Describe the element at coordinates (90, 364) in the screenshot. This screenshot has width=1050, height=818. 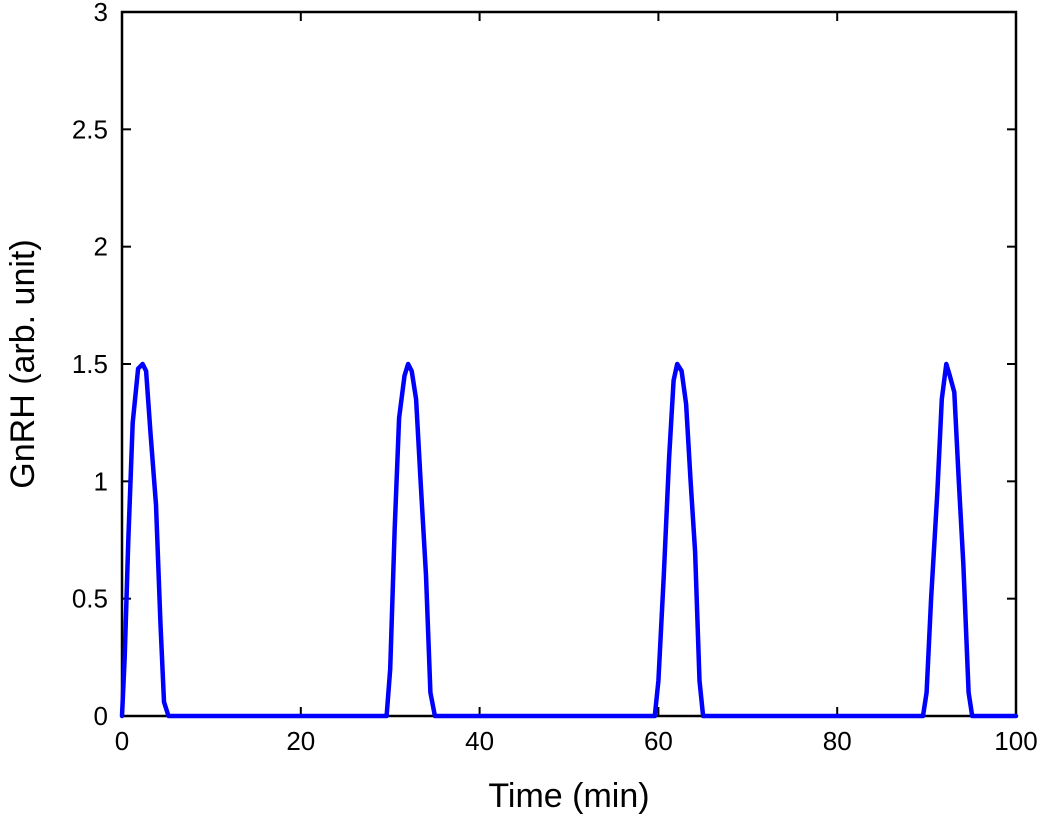
I see `y-tick-label: 1.5` at that location.